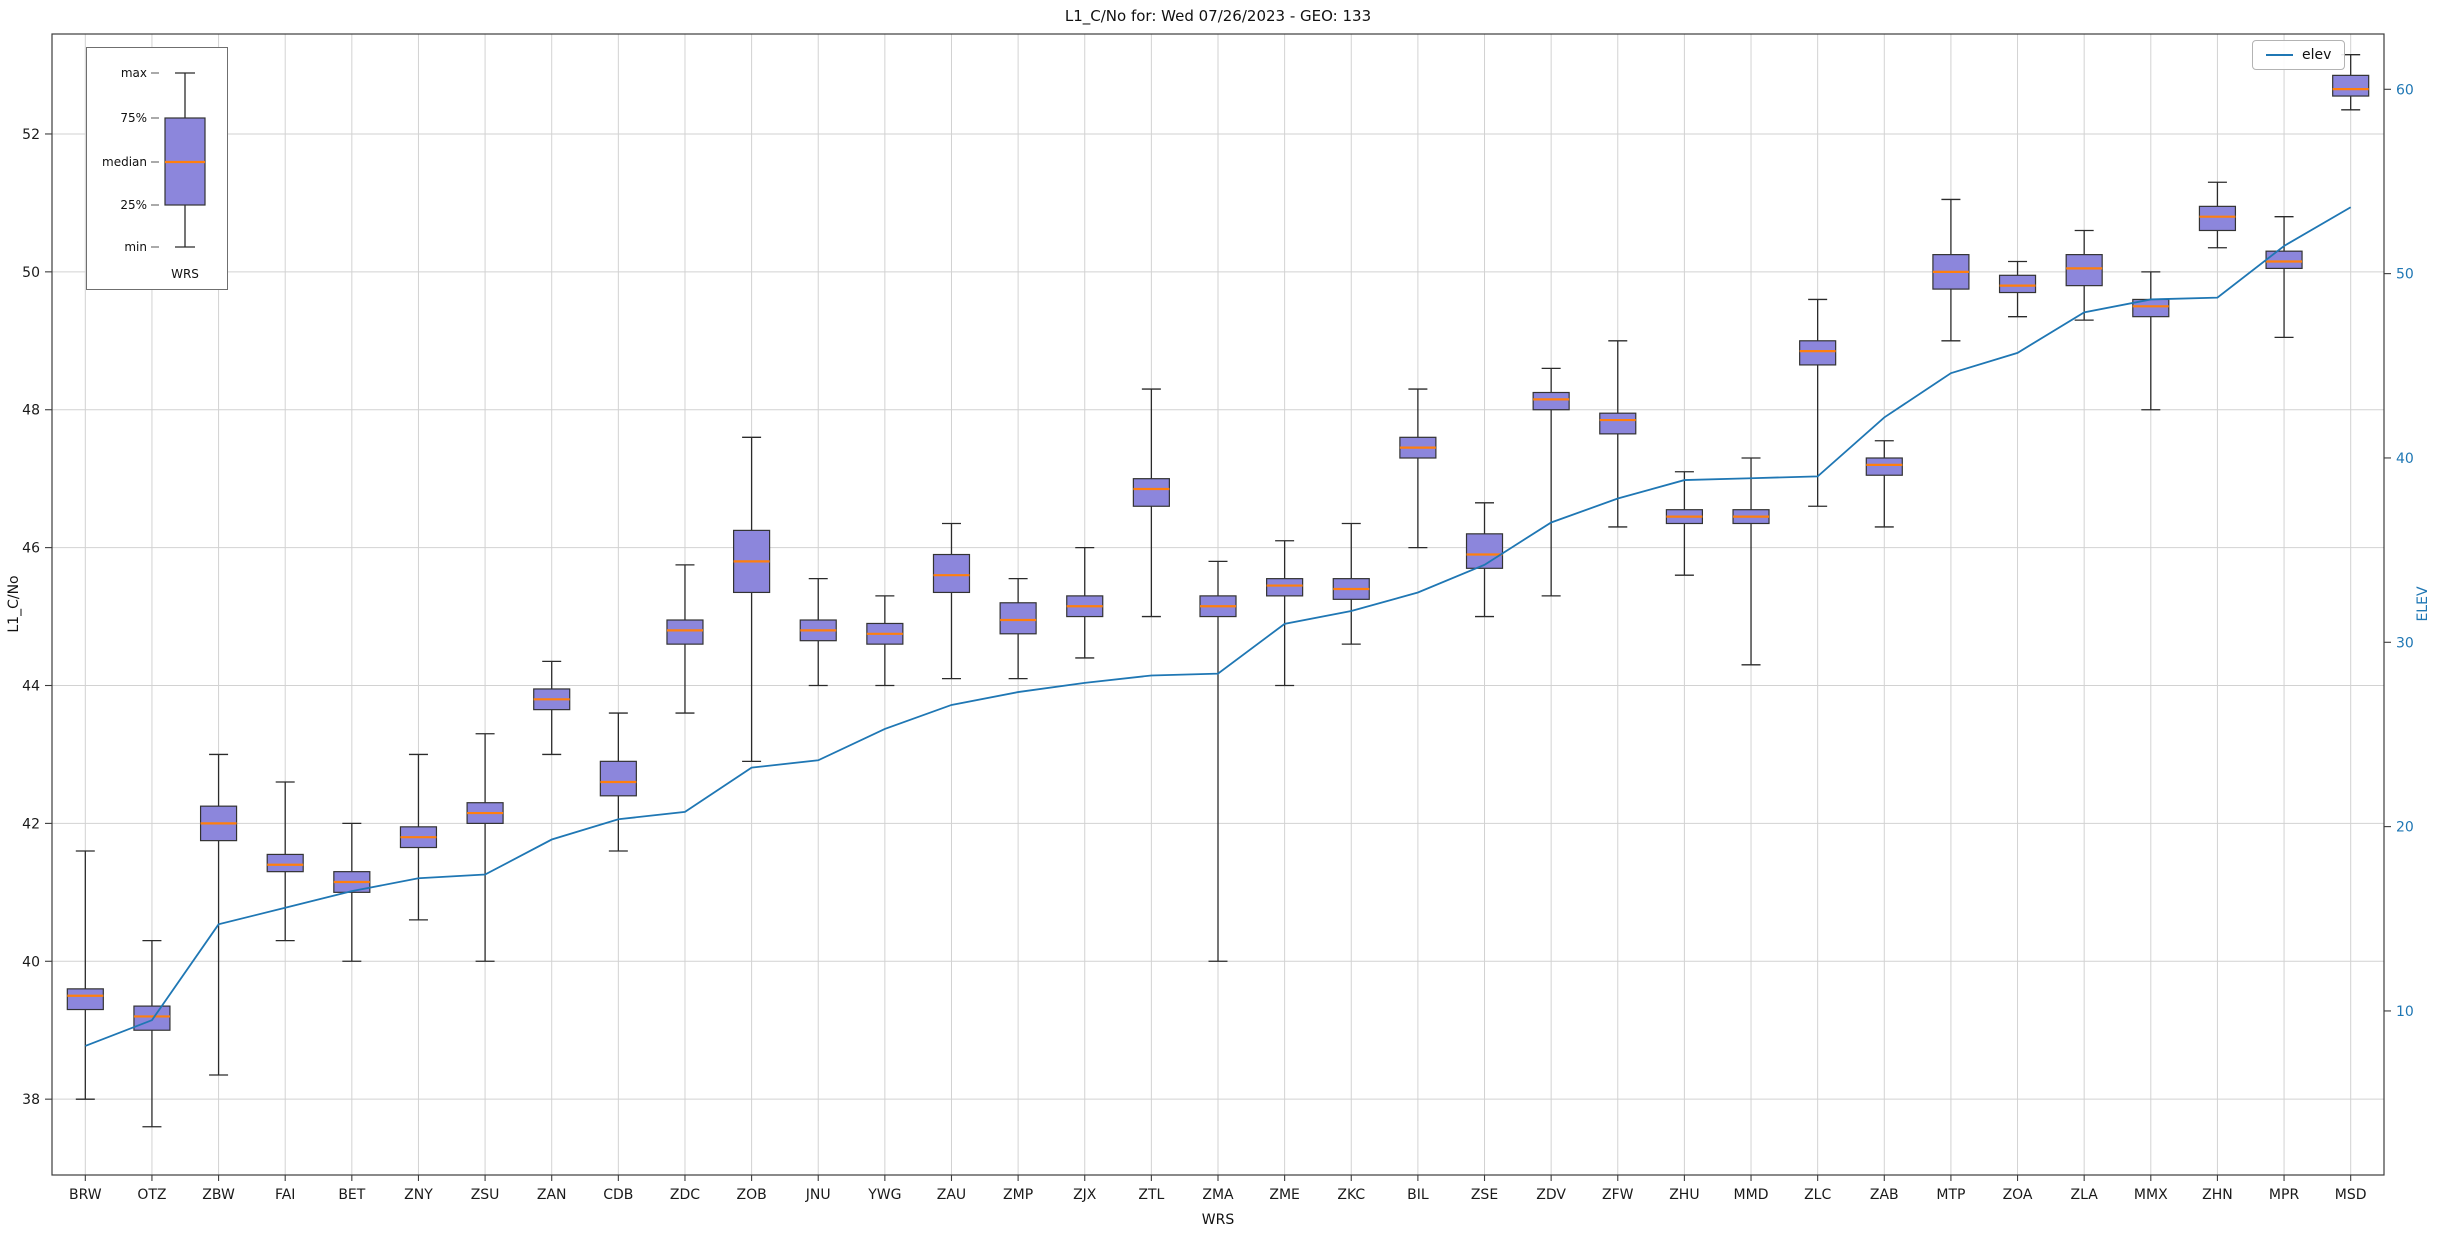 The width and height of the screenshot is (2439, 1238). I want to click on box-MSD, so click(2351, 82).